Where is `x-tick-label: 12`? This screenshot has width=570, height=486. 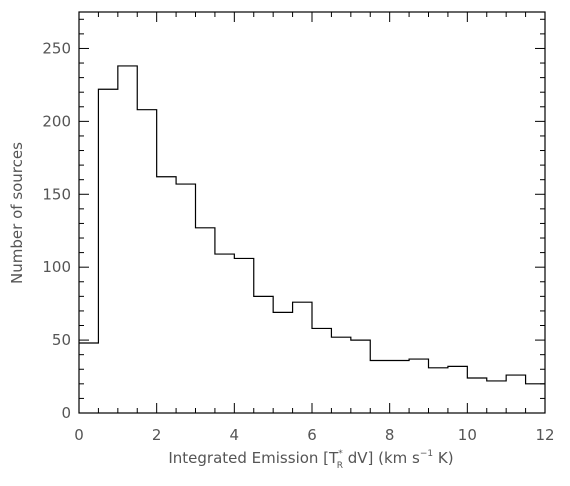
x-tick-label: 12 is located at coordinates (544, 435).